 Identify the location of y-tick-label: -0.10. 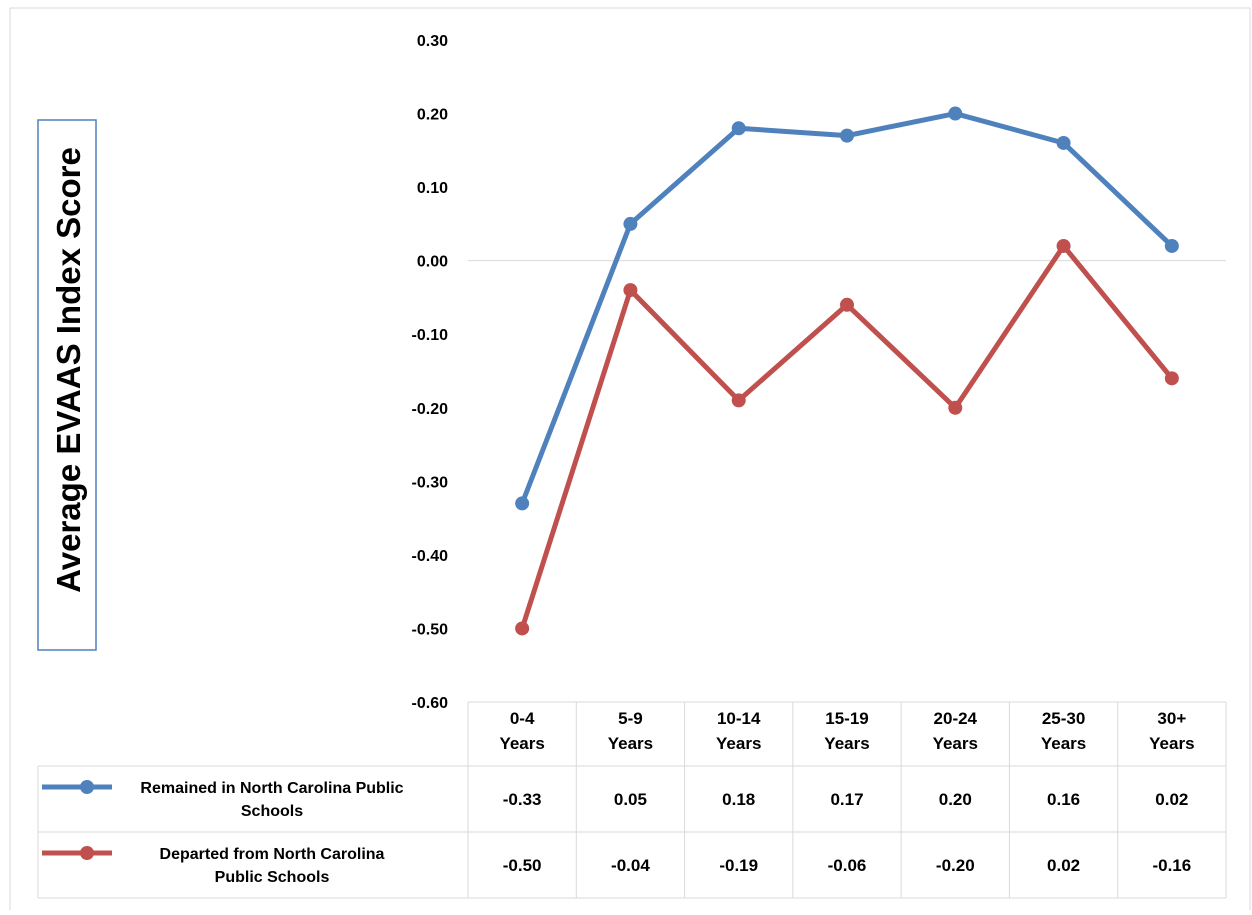
(430, 335).